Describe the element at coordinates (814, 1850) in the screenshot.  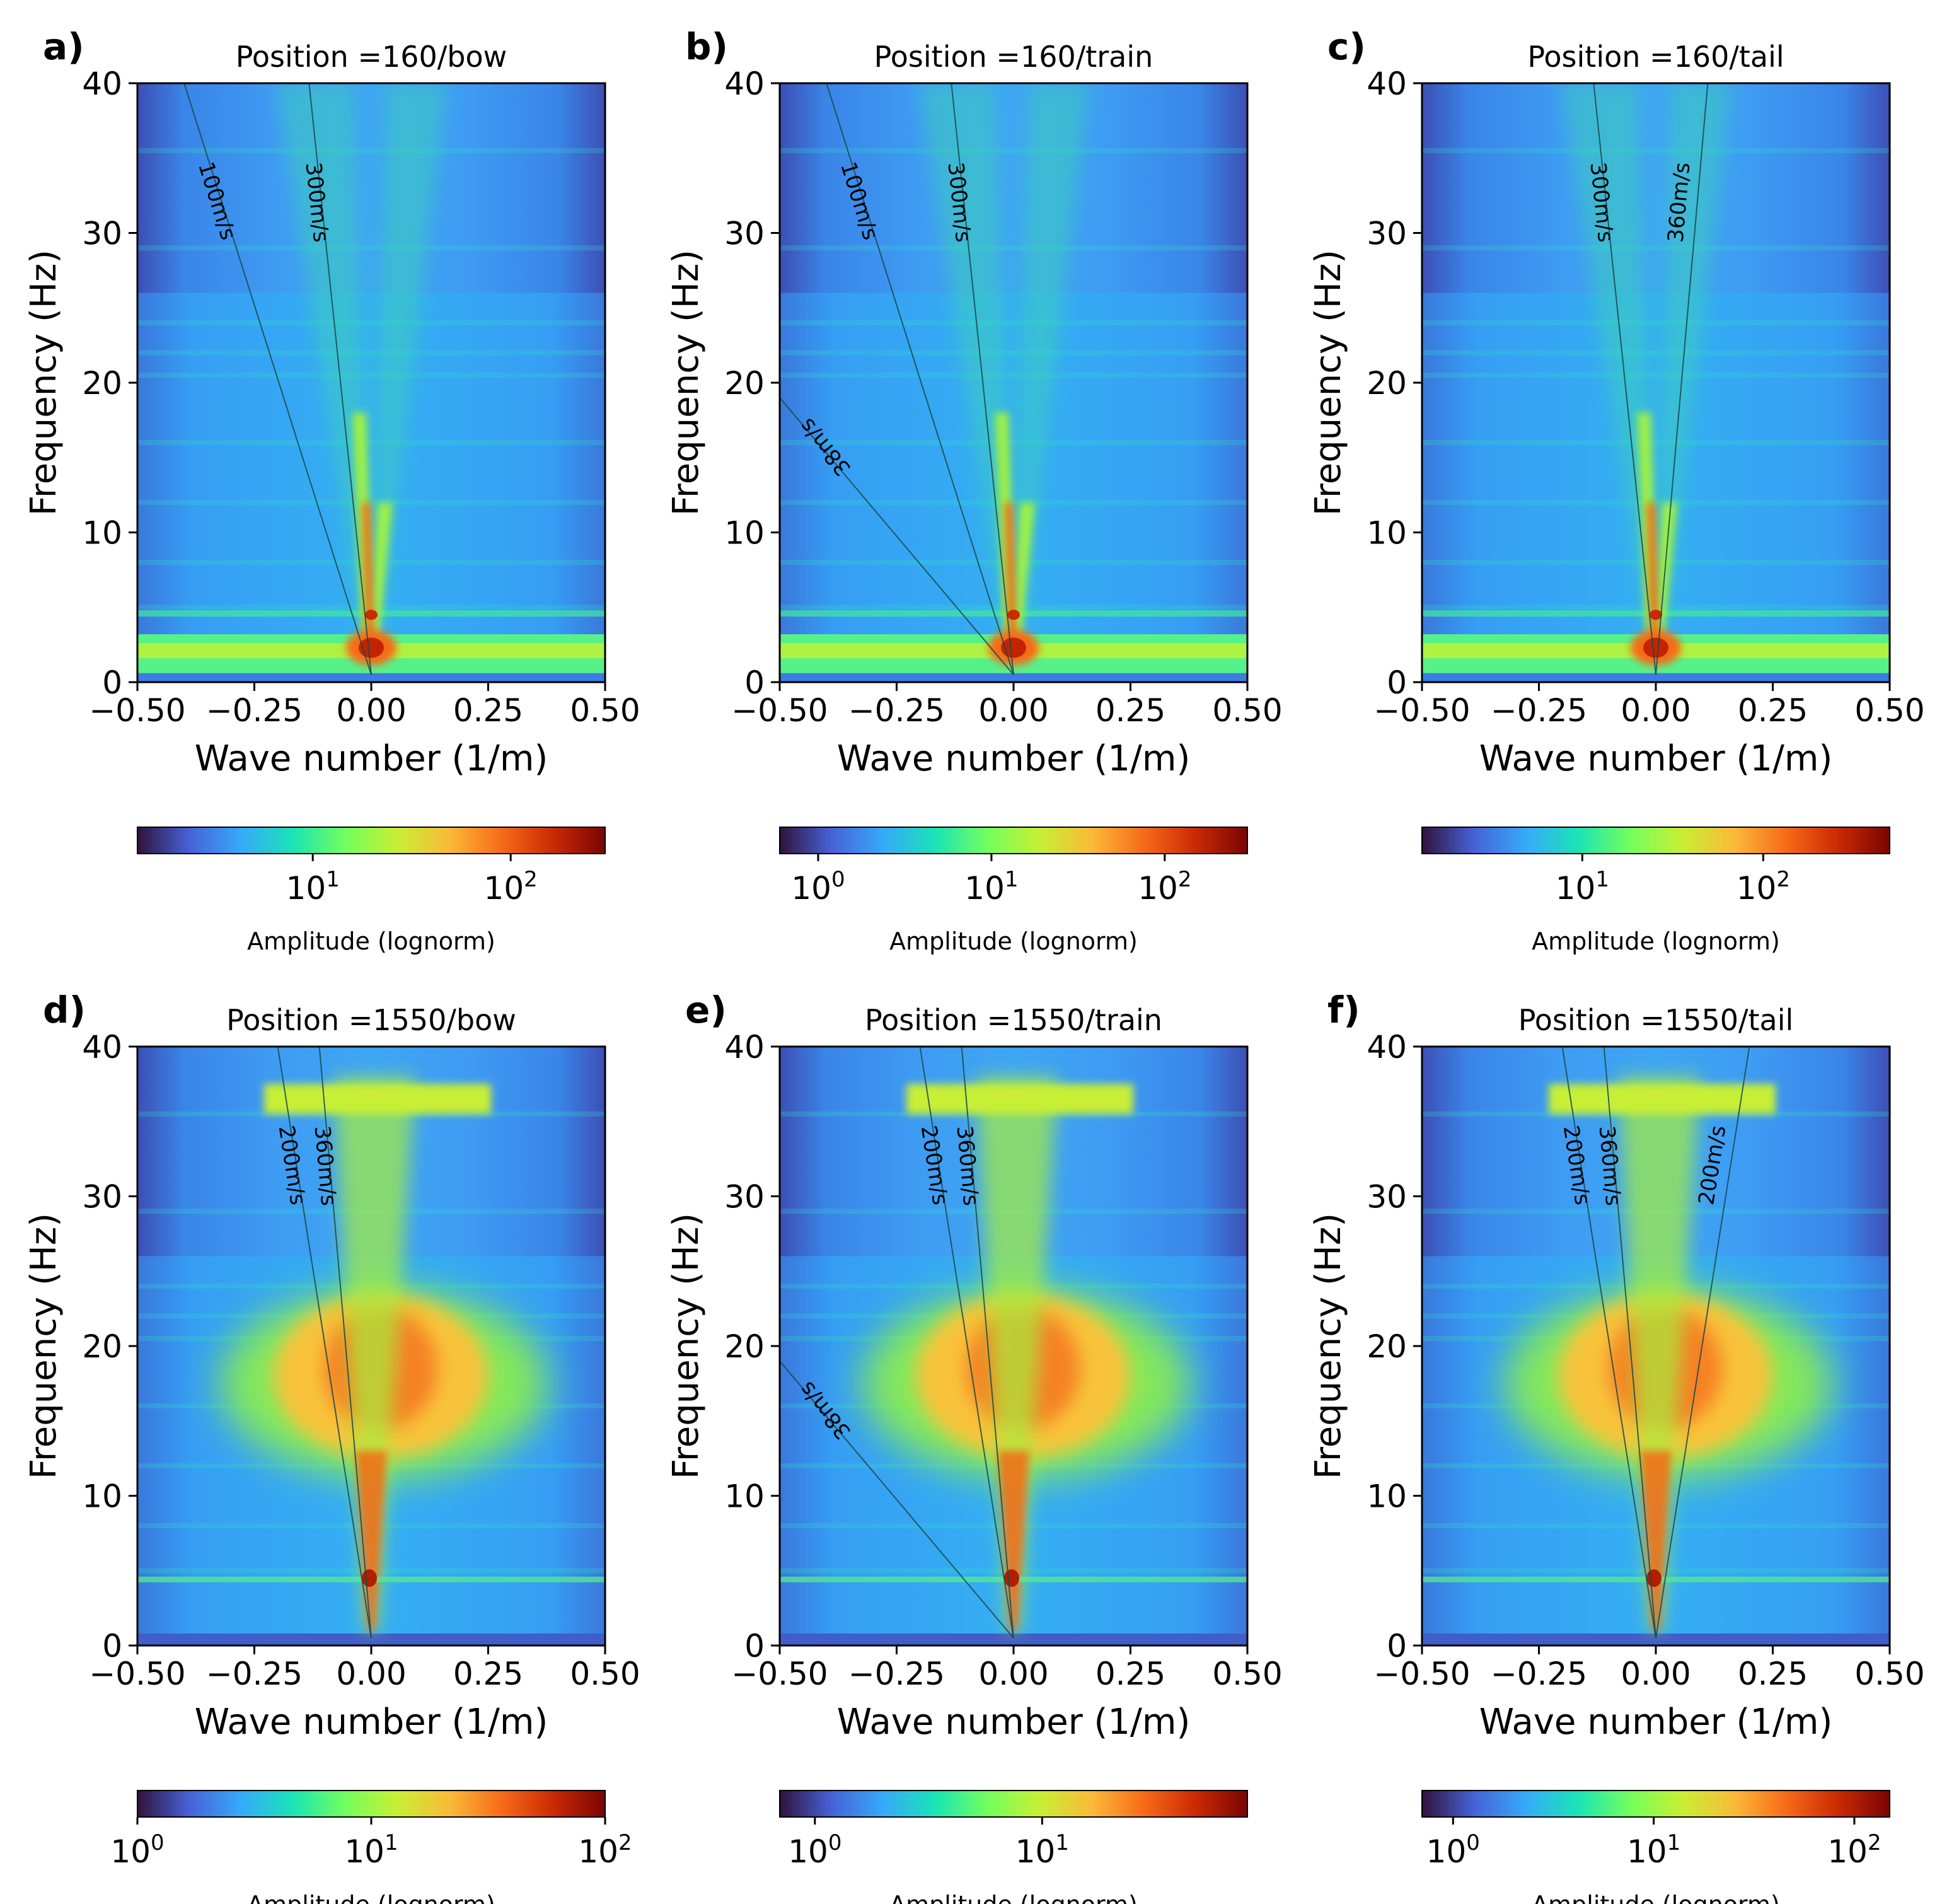
I see `colorbar-tick-label: 10⁰` at that location.